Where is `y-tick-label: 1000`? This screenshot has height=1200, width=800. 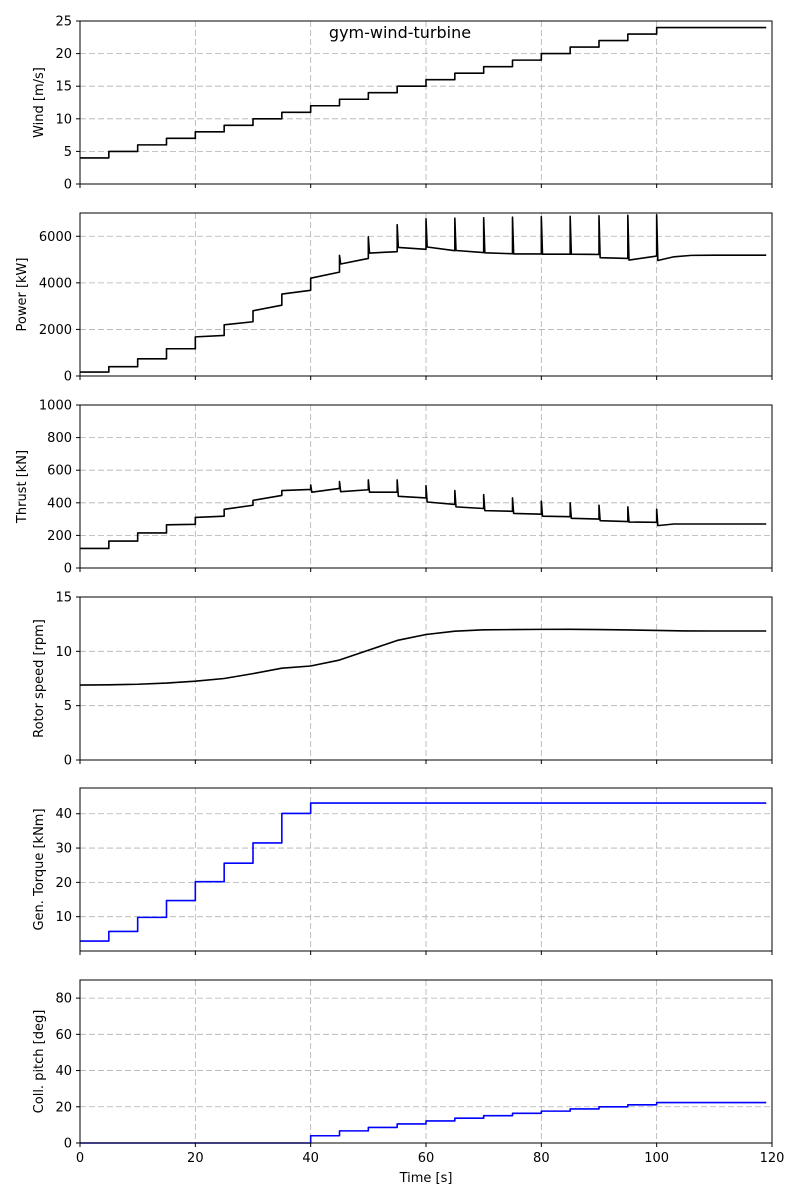 y-tick-label: 1000 is located at coordinates (55, 406).